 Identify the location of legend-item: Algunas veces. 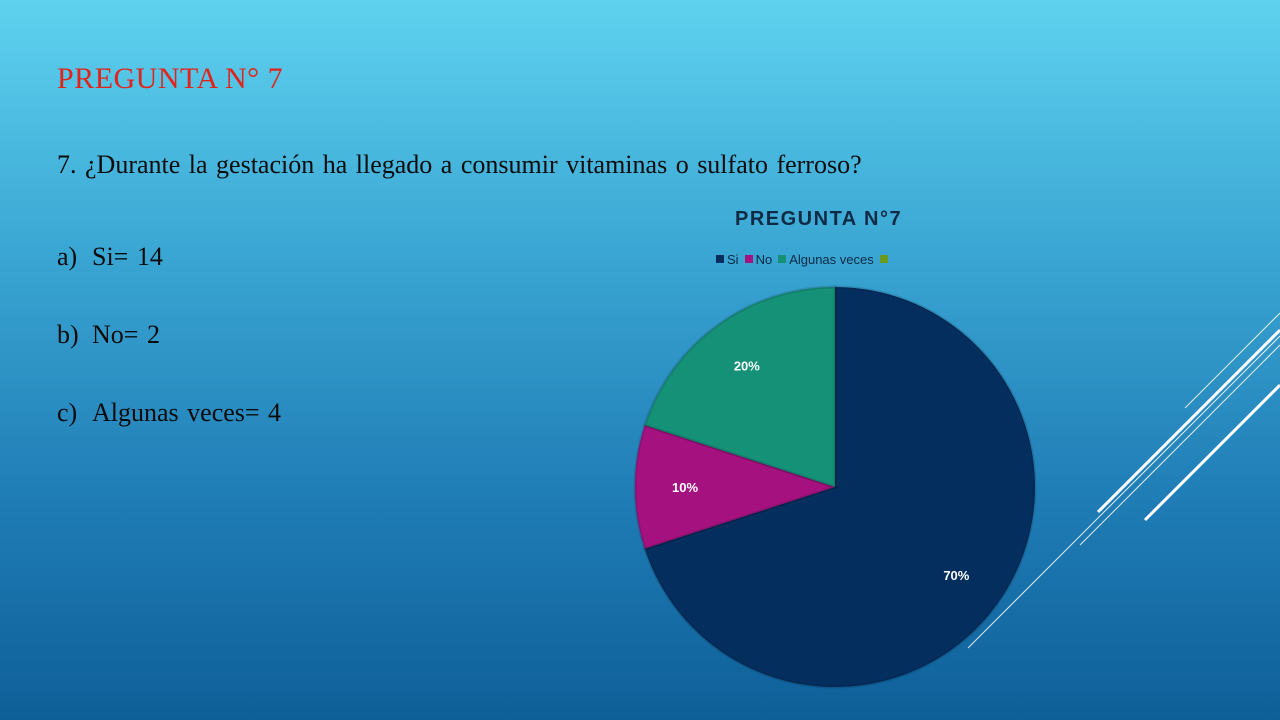
(826, 259).